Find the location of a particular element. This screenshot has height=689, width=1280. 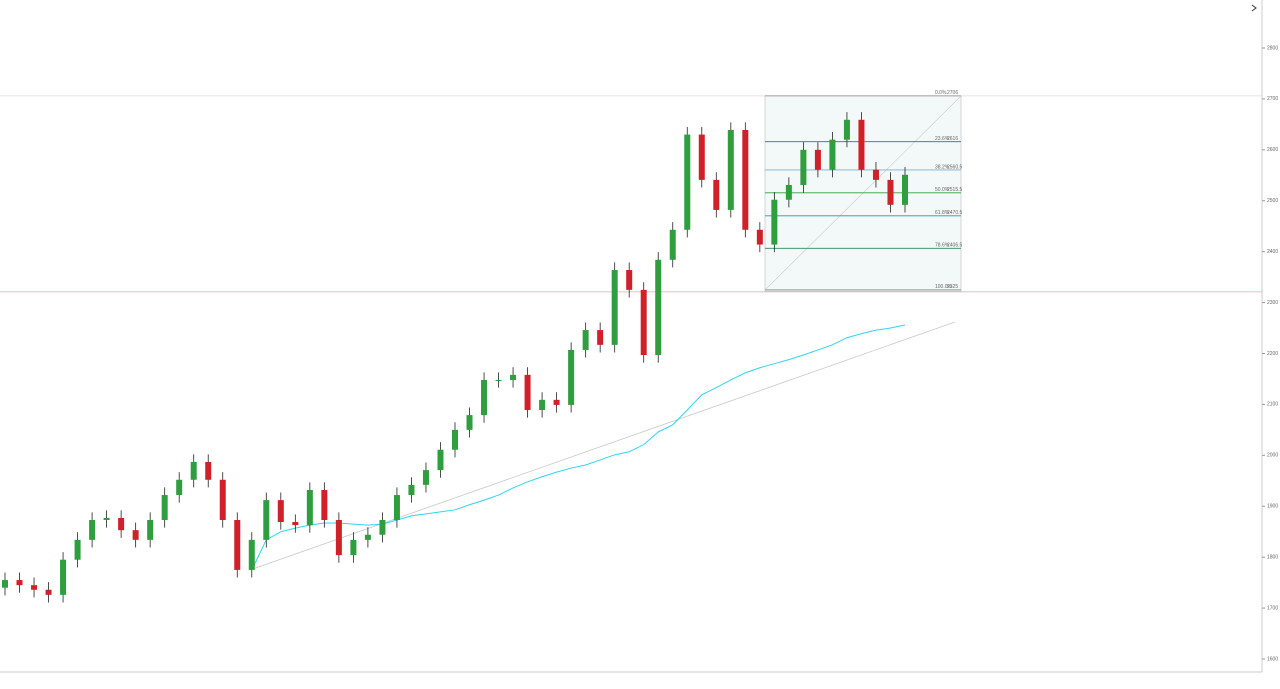

fib-label: 0.0% is located at coordinates (941, 93).